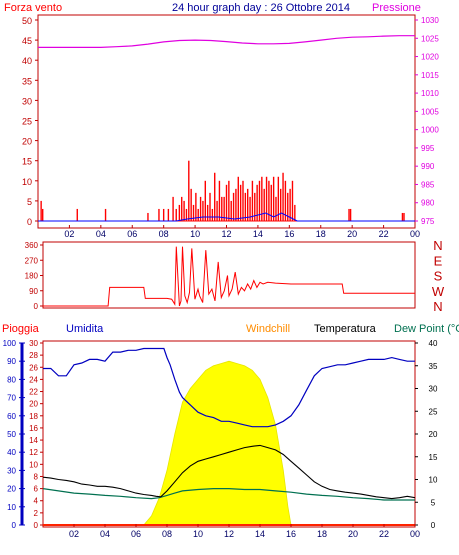 Image resolution: width=459 pixels, height=555 pixels. What do you see at coordinates (36, 525) in the screenshot?
I see `rain-tick-label: 0` at bounding box center [36, 525].